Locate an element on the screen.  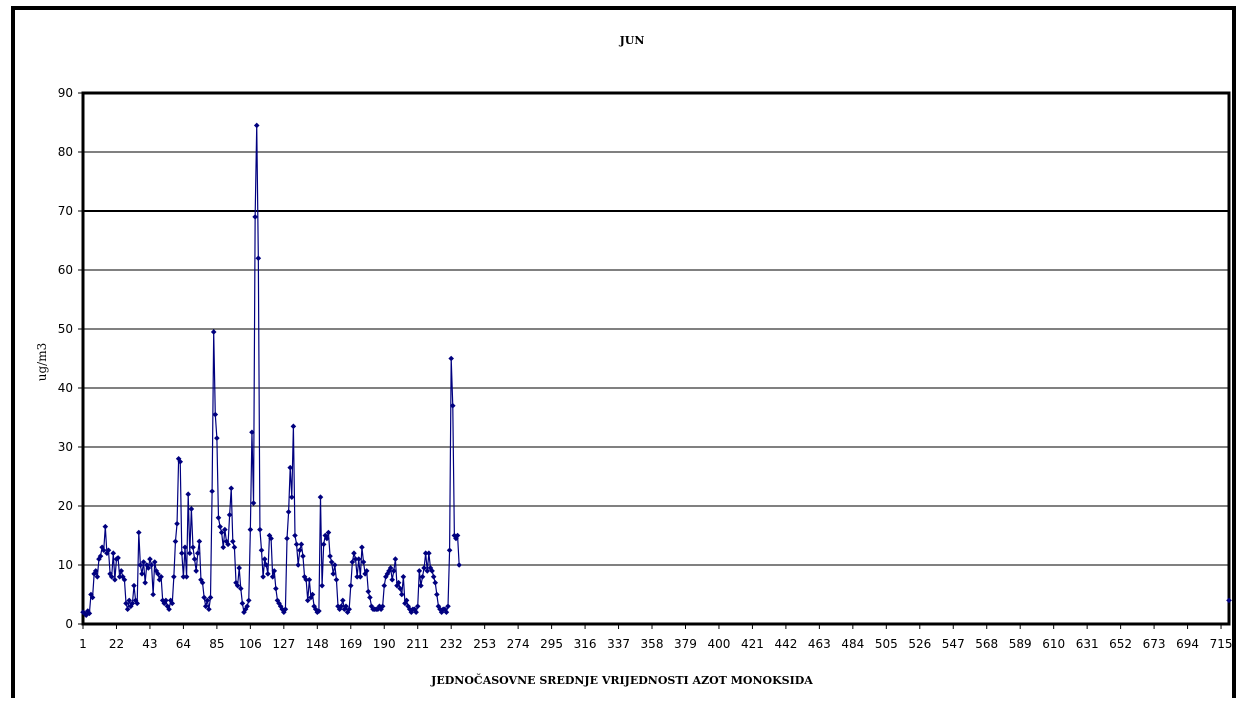
y-tick-label: 50 is located at coordinates (65, 329).